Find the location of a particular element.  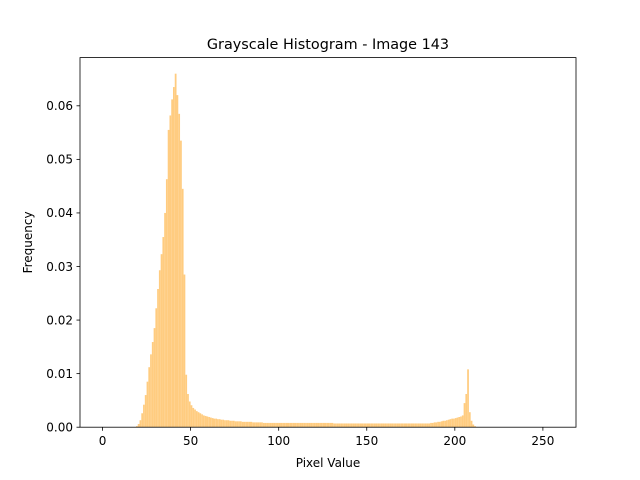

y-tick-label: 0.02 is located at coordinates (59, 320).